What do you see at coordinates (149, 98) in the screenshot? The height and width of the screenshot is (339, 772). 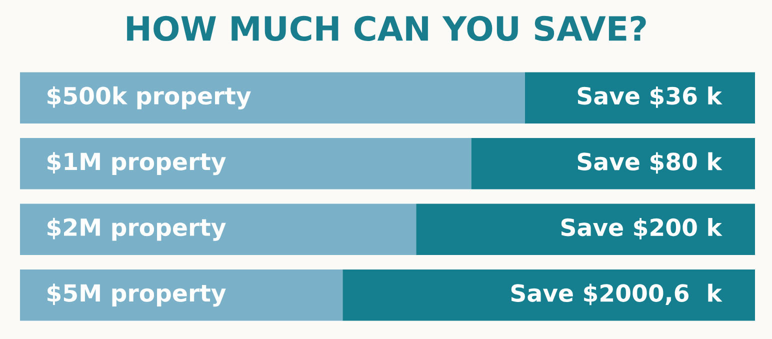 I see `y-tick-label: $500k property` at bounding box center [149, 98].